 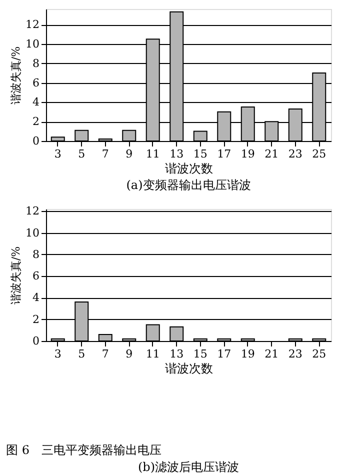 What do you see at coordinates (84, 450) in the screenshot?
I see `caption: 图 6 三电平变频器输出电压` at bounding box center [84, 450].